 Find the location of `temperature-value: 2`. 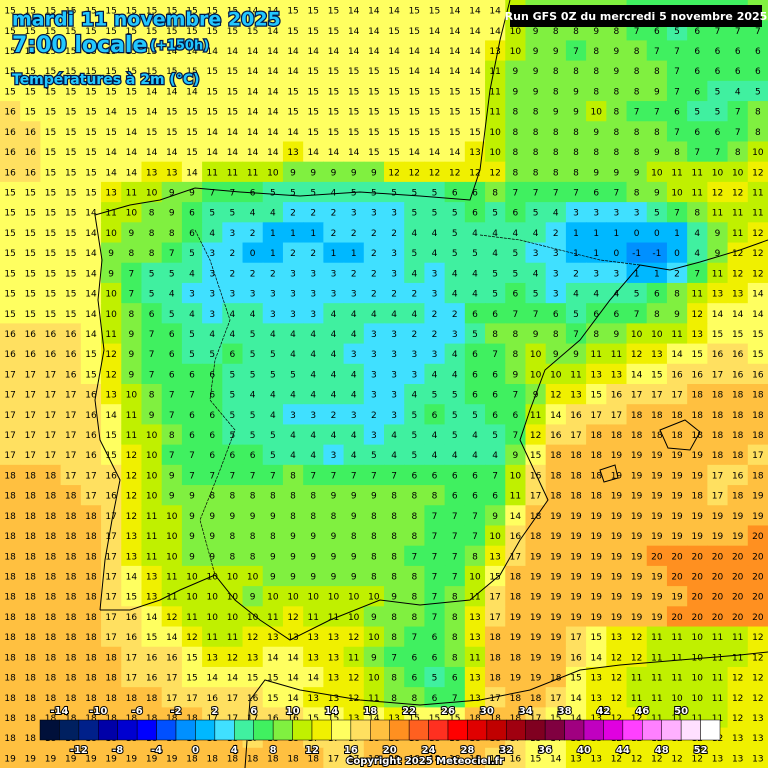

temperature-value: 2 is located at coordinates (233, 254).